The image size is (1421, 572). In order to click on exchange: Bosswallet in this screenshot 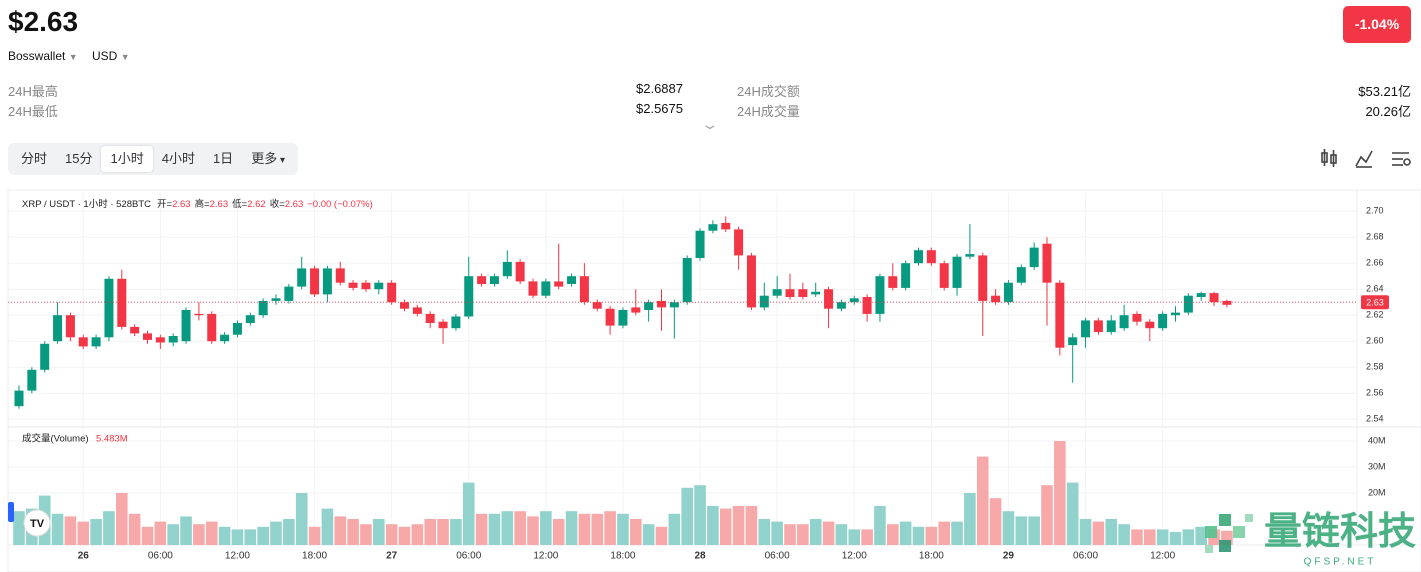, I will do `click(37, 56)`.